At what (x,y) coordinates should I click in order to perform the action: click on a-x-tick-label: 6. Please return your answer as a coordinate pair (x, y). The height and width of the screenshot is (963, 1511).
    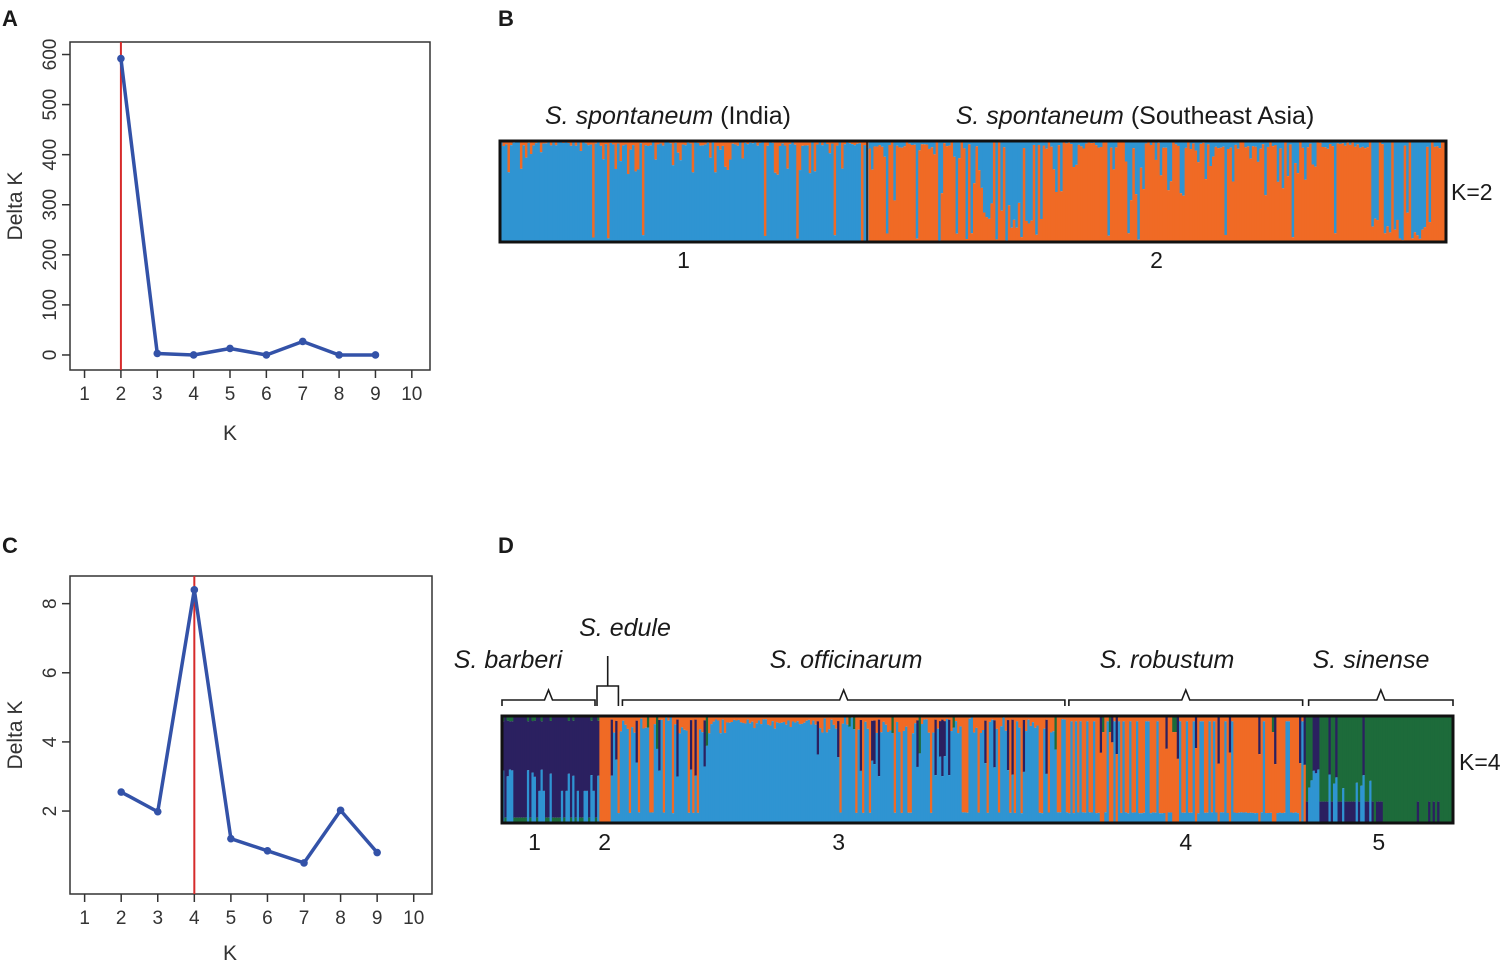
    Looking at the image, I should click on (266, 394).